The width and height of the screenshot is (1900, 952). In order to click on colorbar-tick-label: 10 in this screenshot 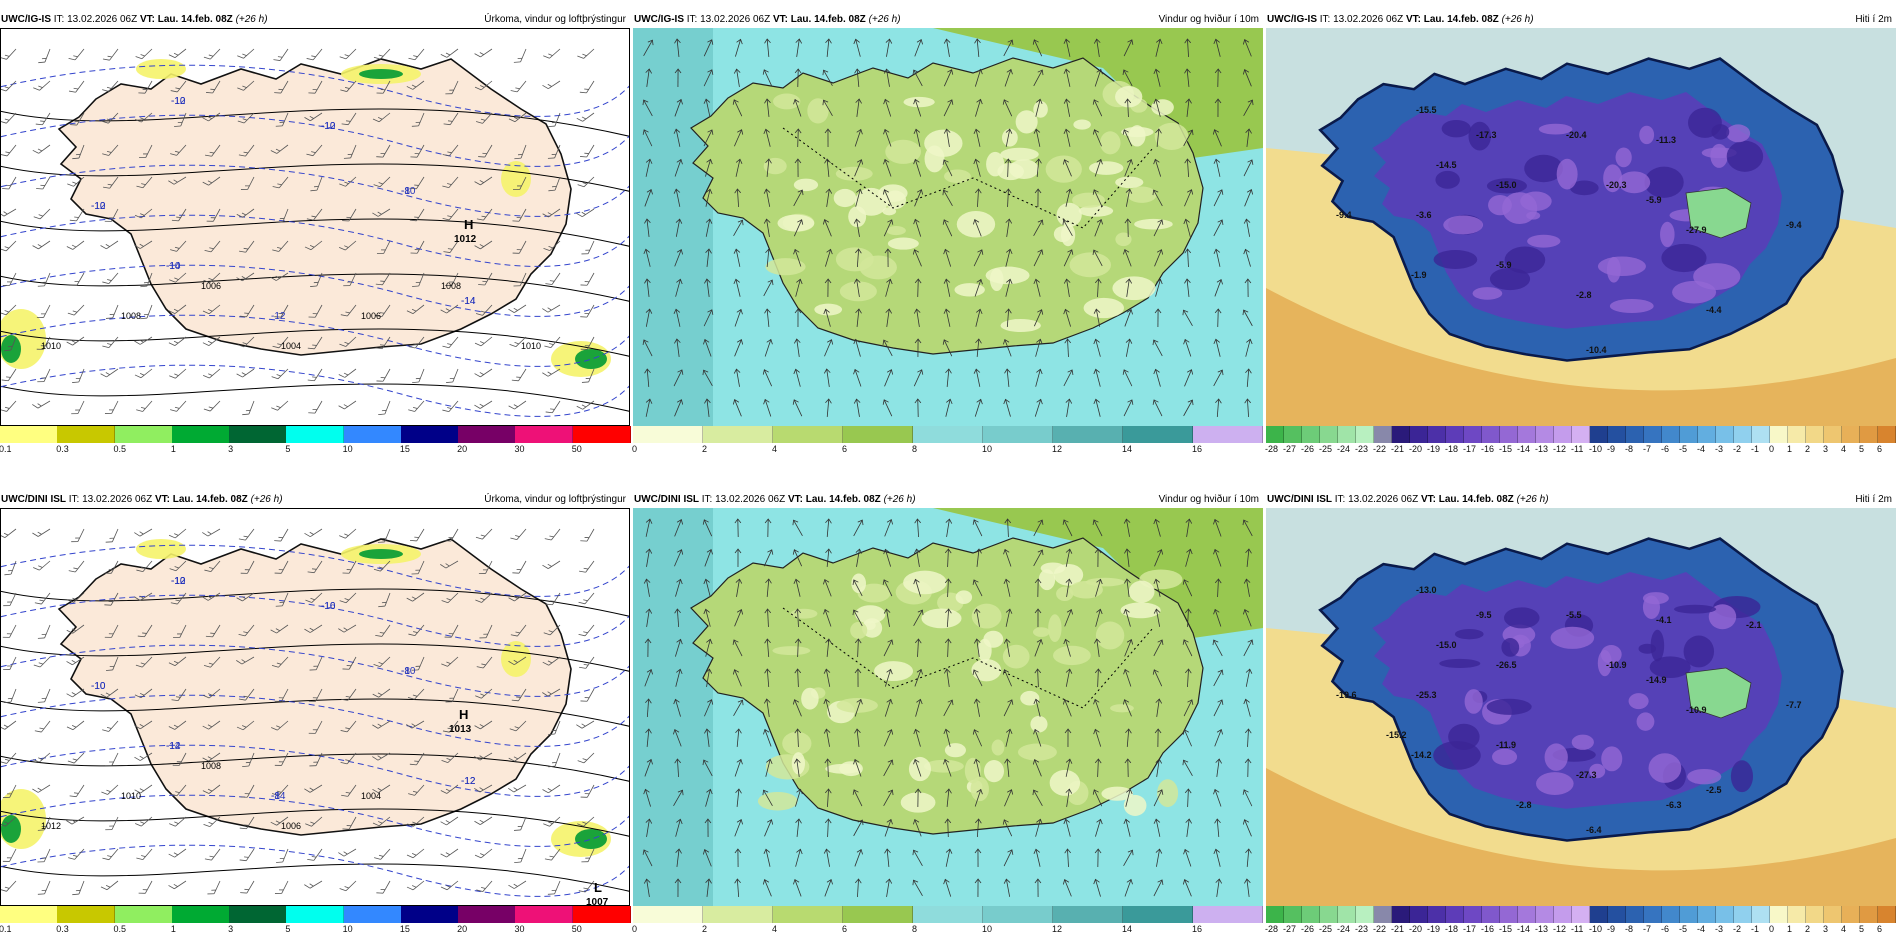, I will do `click(348, 929)`.